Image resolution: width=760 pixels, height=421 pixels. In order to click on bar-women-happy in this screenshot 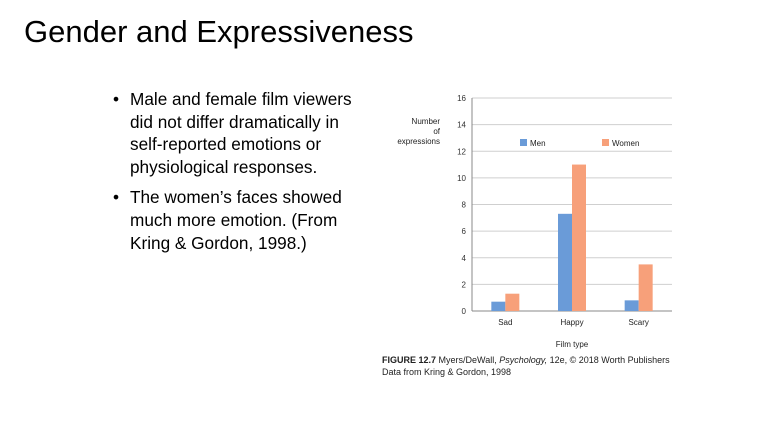, I will do `click(579, 237)`.